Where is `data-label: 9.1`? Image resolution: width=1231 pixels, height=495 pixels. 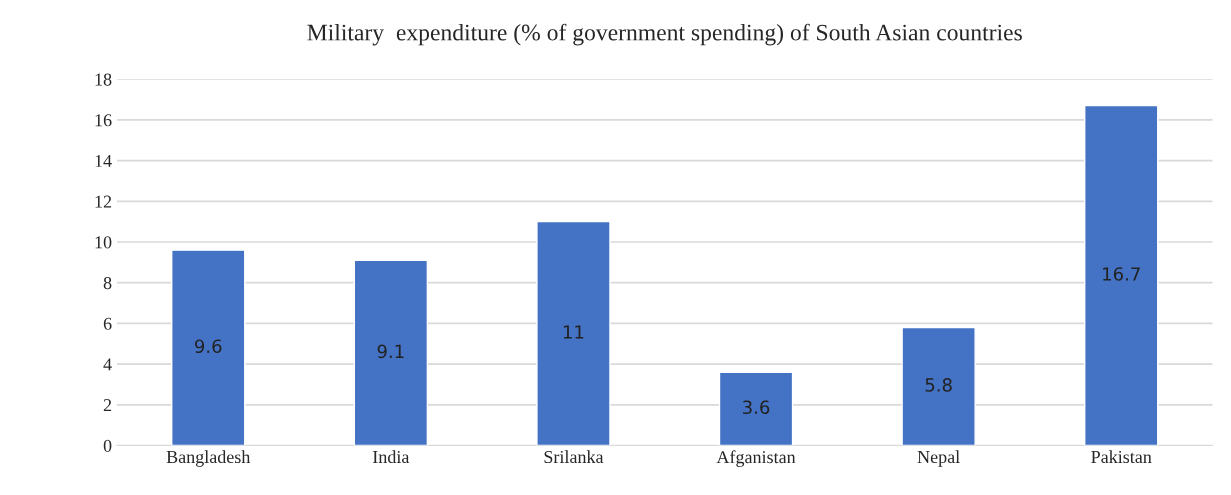
data-label: 9.1 is located at coordinates (390, 351).